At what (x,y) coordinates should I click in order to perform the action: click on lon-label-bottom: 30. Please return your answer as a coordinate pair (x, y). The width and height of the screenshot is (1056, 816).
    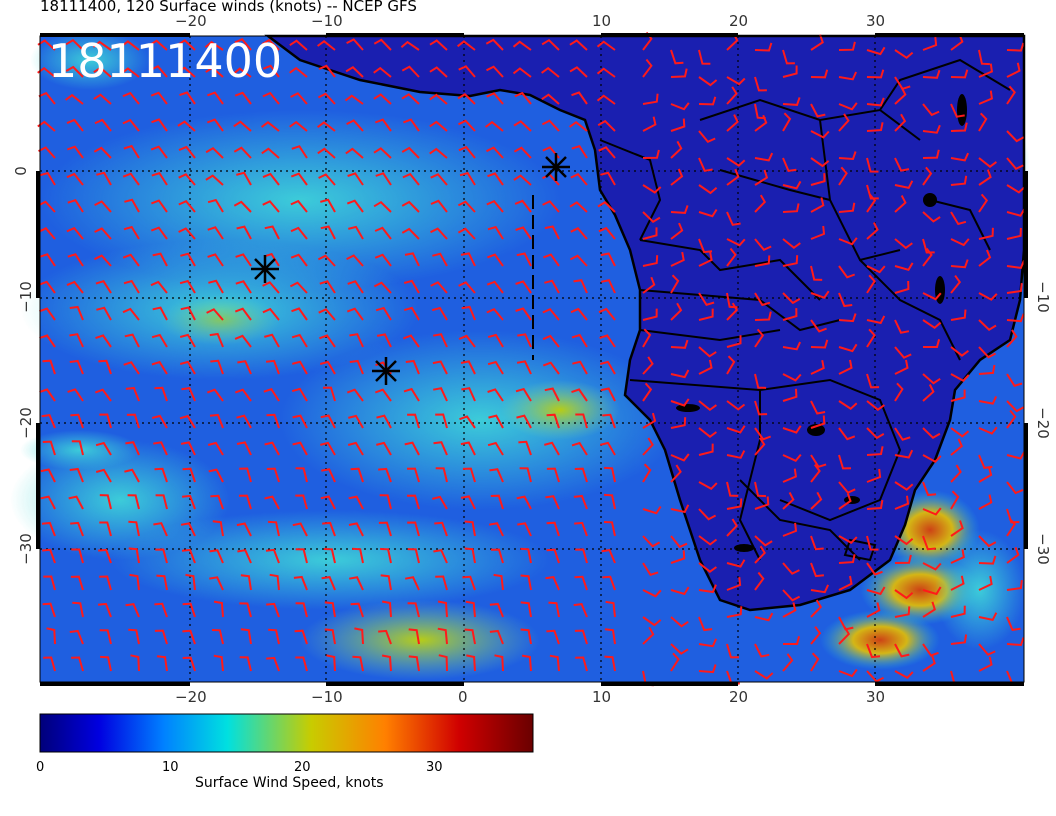
    Looking at the image, I should click on (876, 697).